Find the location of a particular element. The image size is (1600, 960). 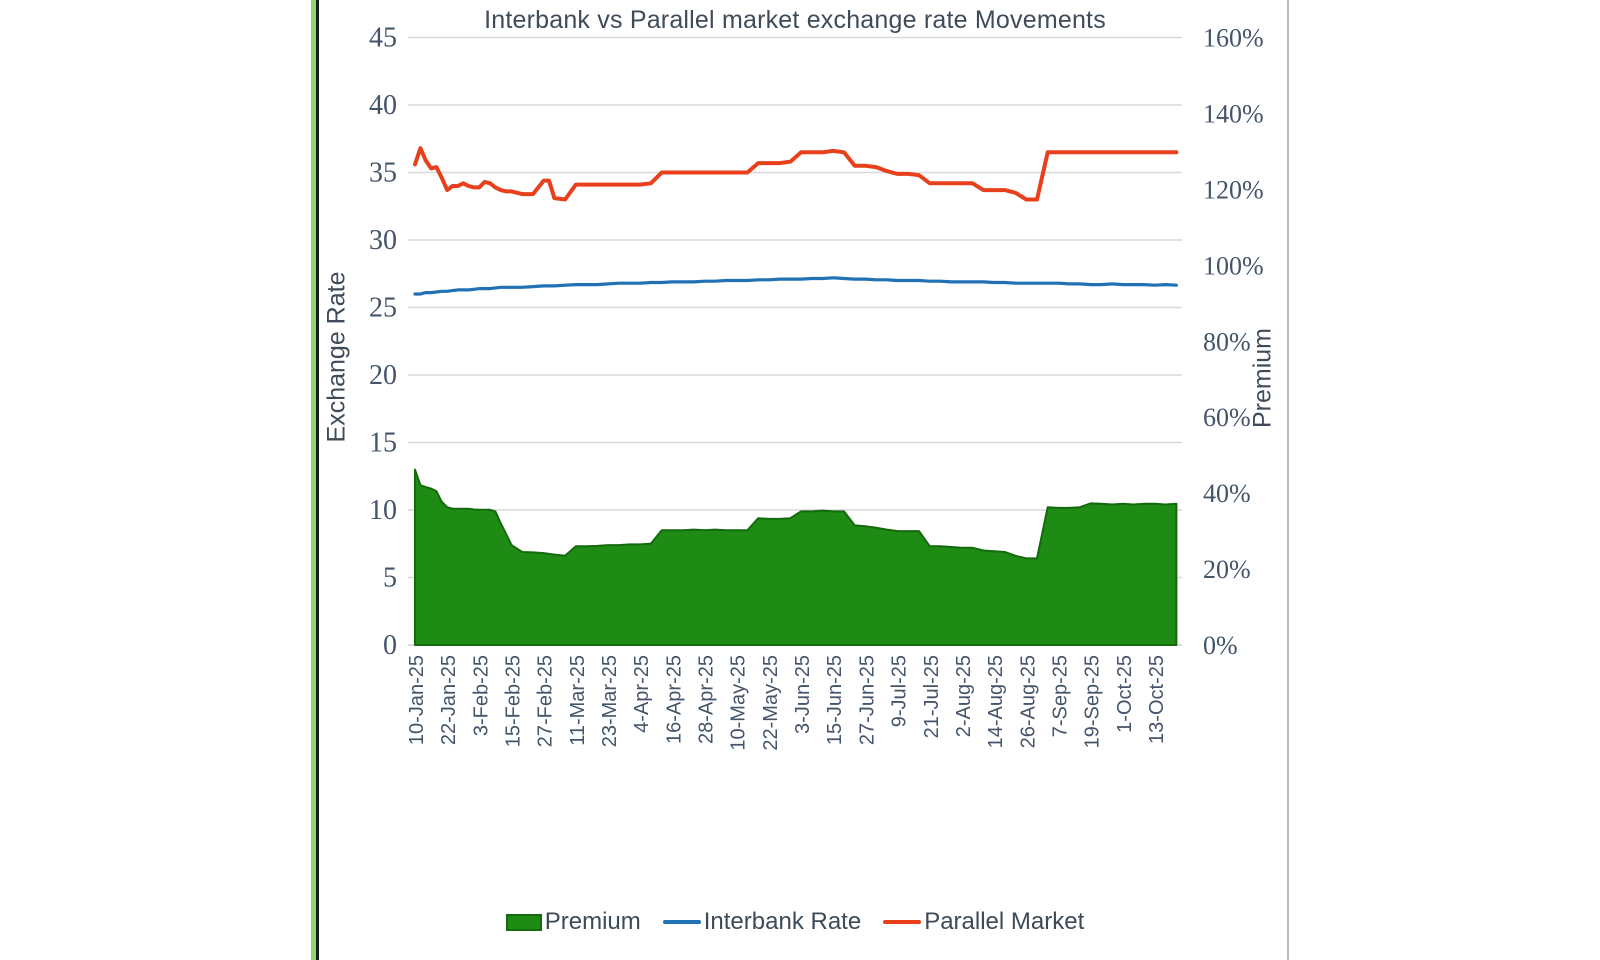

left-axis-tick-label: 30 is located at coordinates (383, 240).